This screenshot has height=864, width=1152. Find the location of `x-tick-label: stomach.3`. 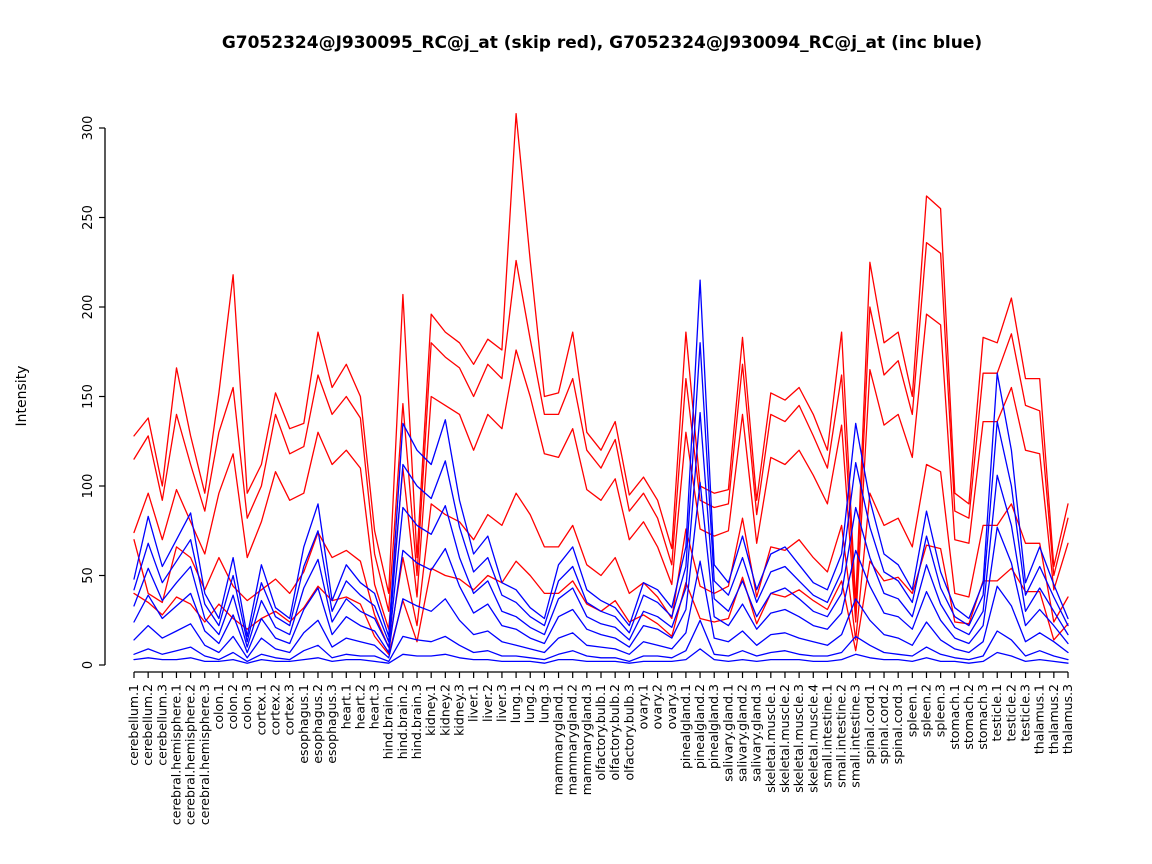

x-tick-label: stomach.3 is located at coordinates (982, 717).